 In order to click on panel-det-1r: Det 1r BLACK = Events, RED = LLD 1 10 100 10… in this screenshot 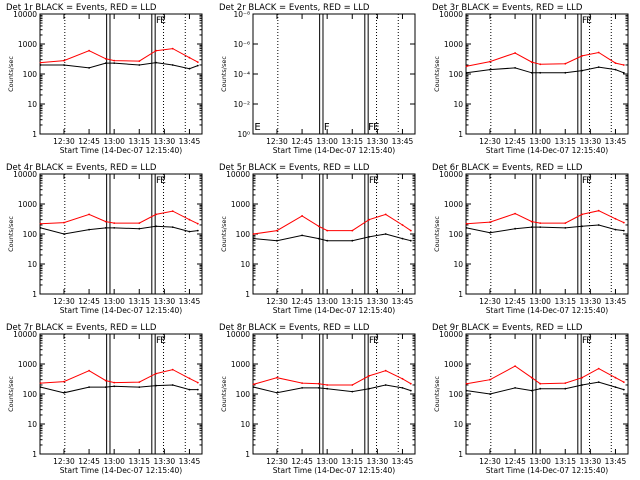, I will do `click(104, 79)`.